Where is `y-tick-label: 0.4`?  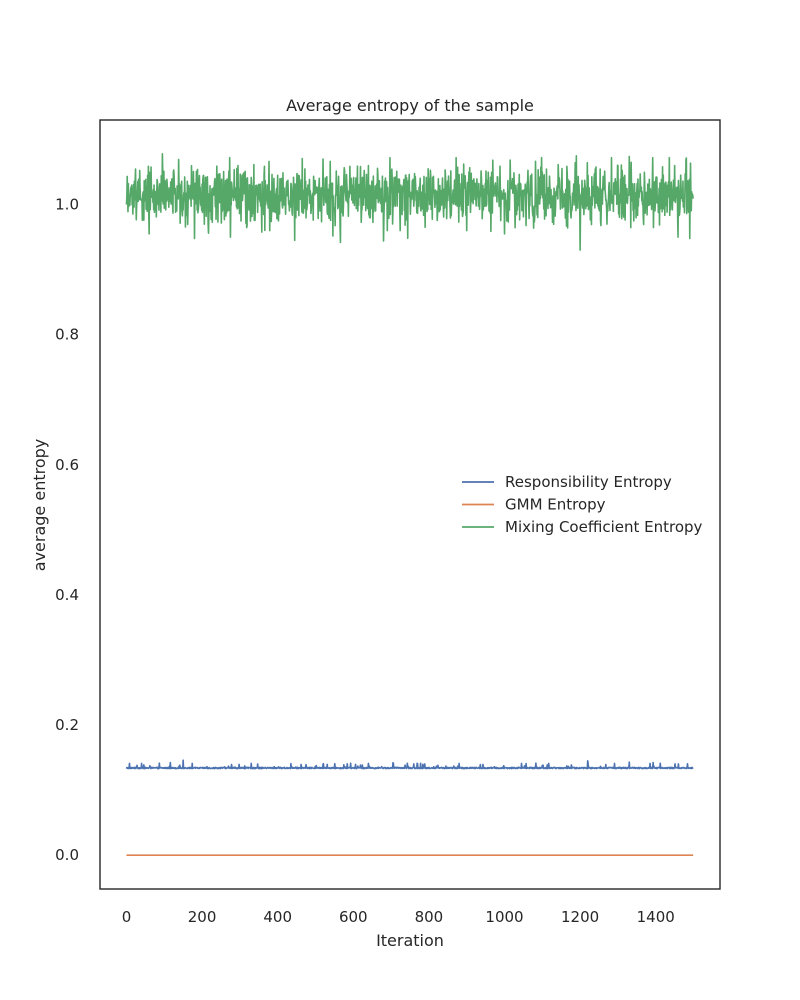
y-tick-label: 0.4 is located at coordinates (67, 595).